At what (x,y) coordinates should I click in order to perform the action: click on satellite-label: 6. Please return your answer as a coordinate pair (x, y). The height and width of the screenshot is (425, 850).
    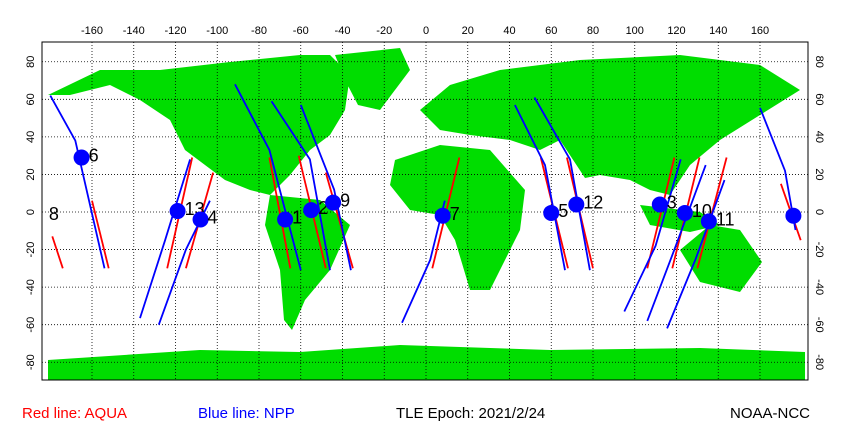
    Looking at the image, I should click on (94, 156).